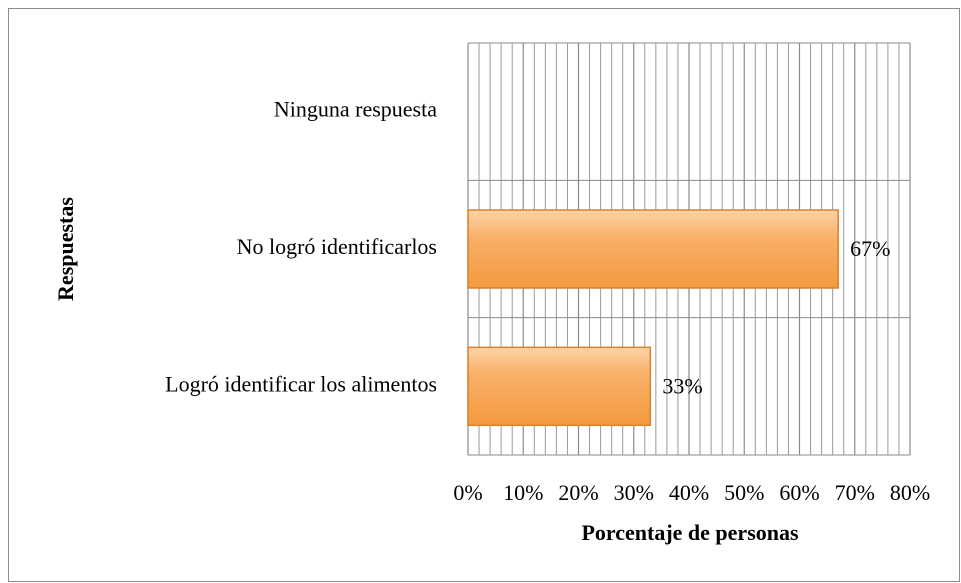  I want to click on x-tick-label: 20%, so click(578, 492).